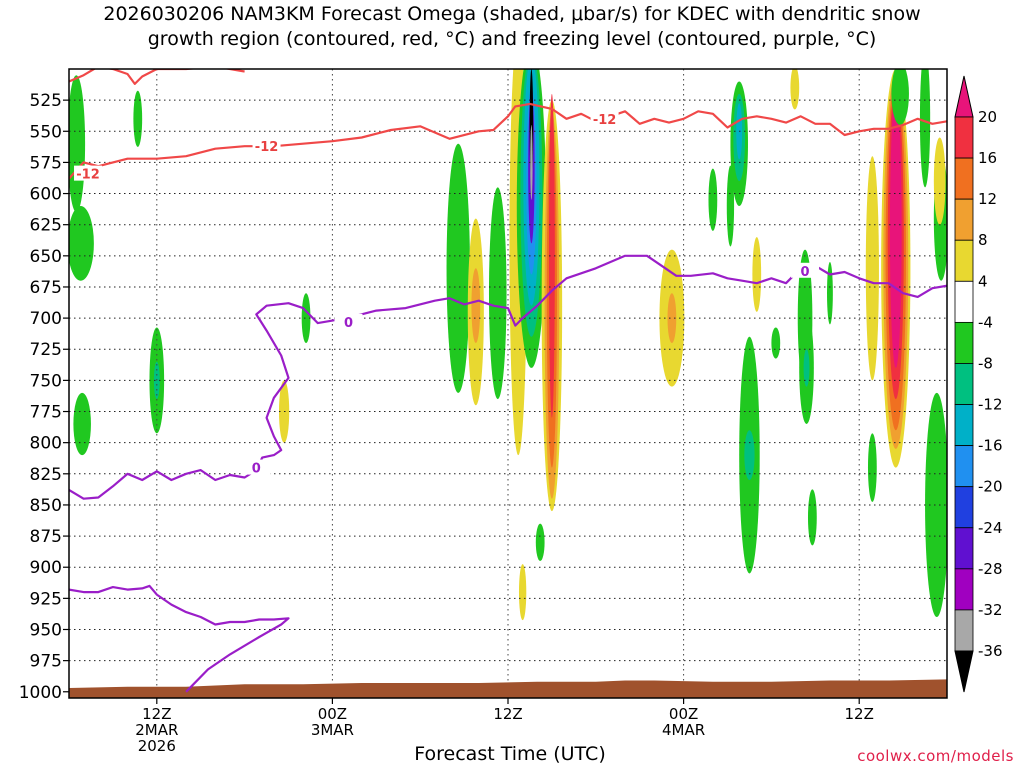 The image size is (1024, 768). I want to click on colorbar-bottom-triangle, so click(964, 671).